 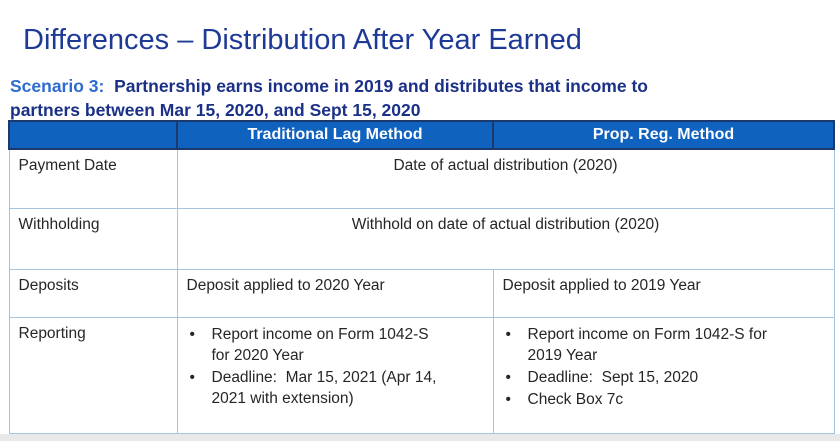 What do you see at coordinates (93, 293) in the screenshot?
I see `row-label-deposits: Deposits` at bounding box center [93, 293].